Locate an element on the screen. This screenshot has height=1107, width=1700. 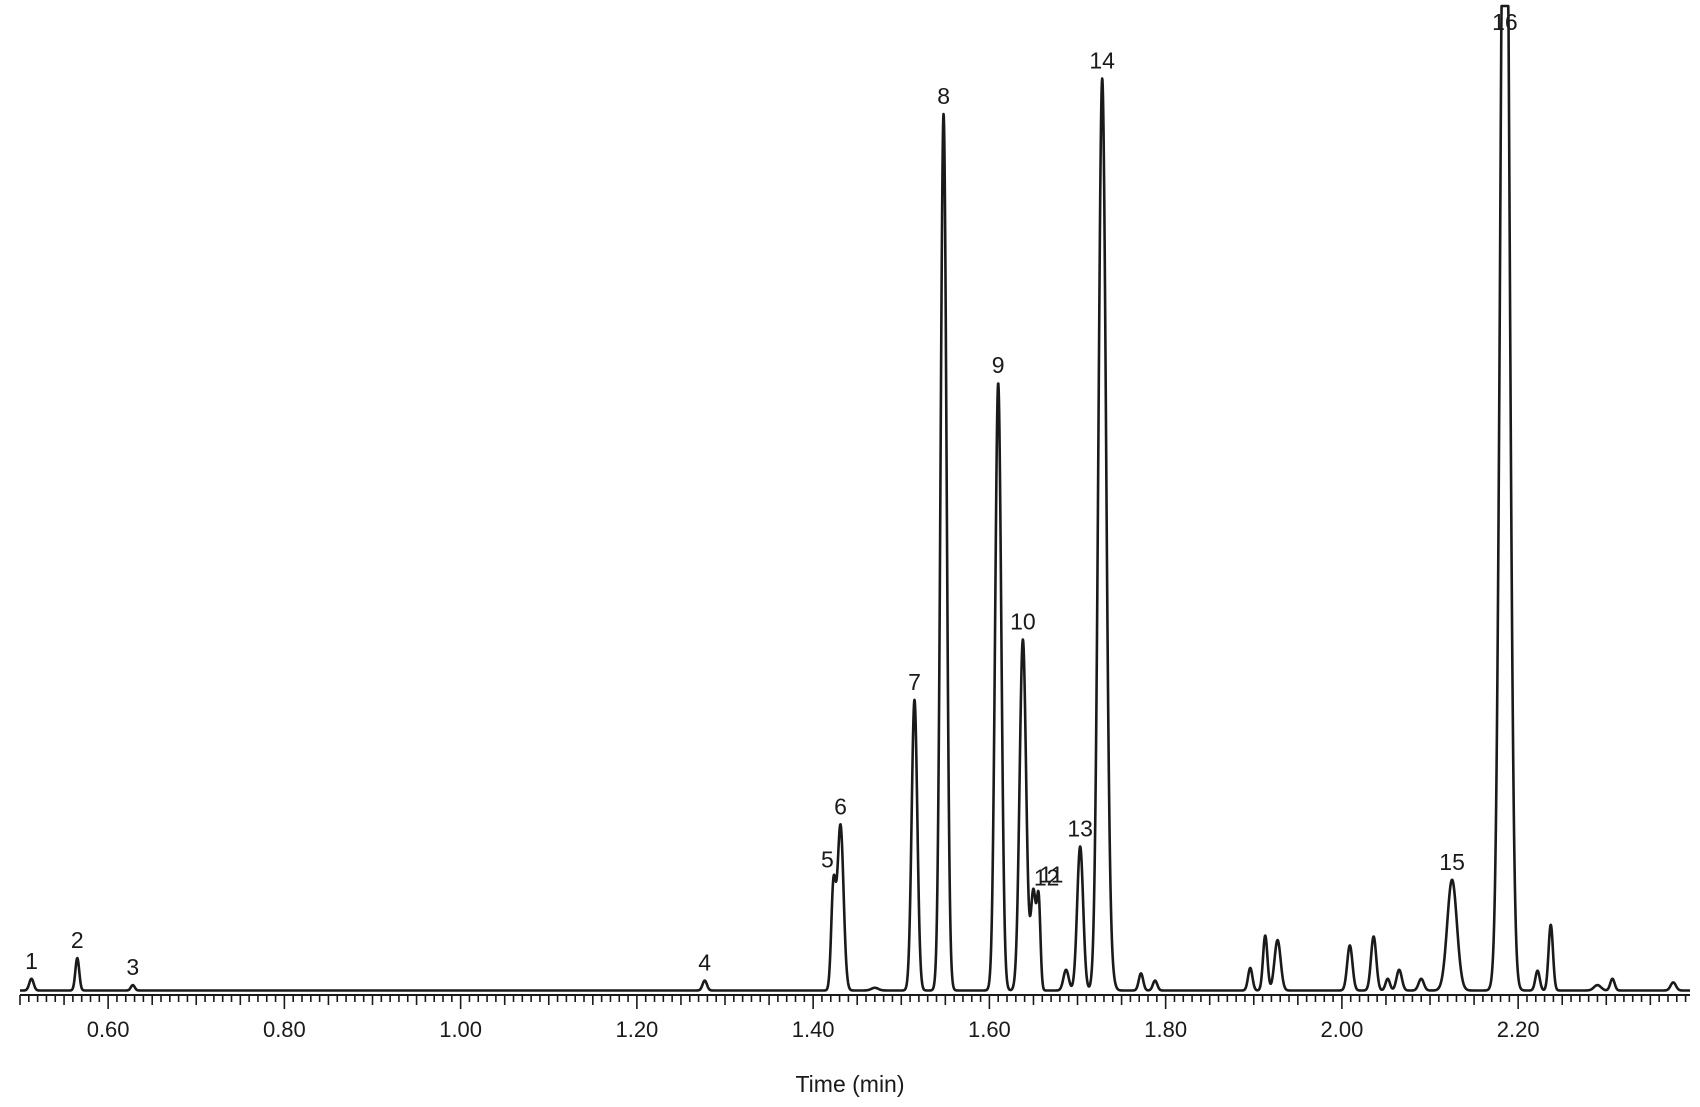
x-tick-label: 0.80 is located at coordinates (284, 1029).